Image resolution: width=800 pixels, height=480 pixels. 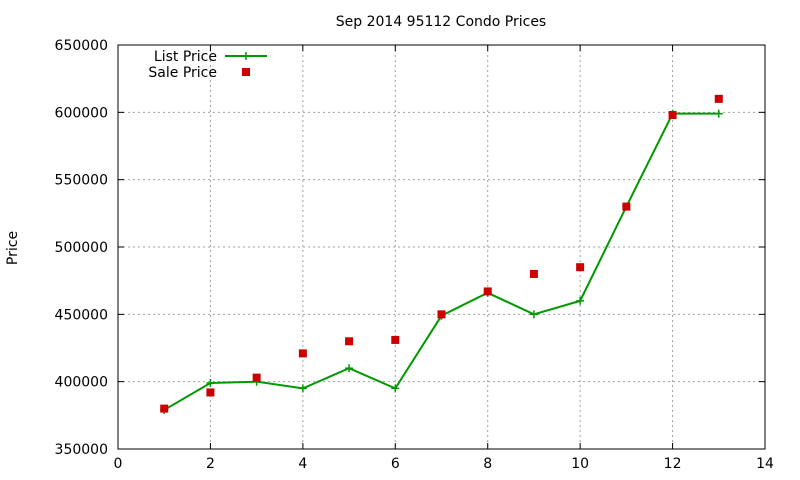 I want to click on x-tick-label: 4, so click(x=302, y=464).